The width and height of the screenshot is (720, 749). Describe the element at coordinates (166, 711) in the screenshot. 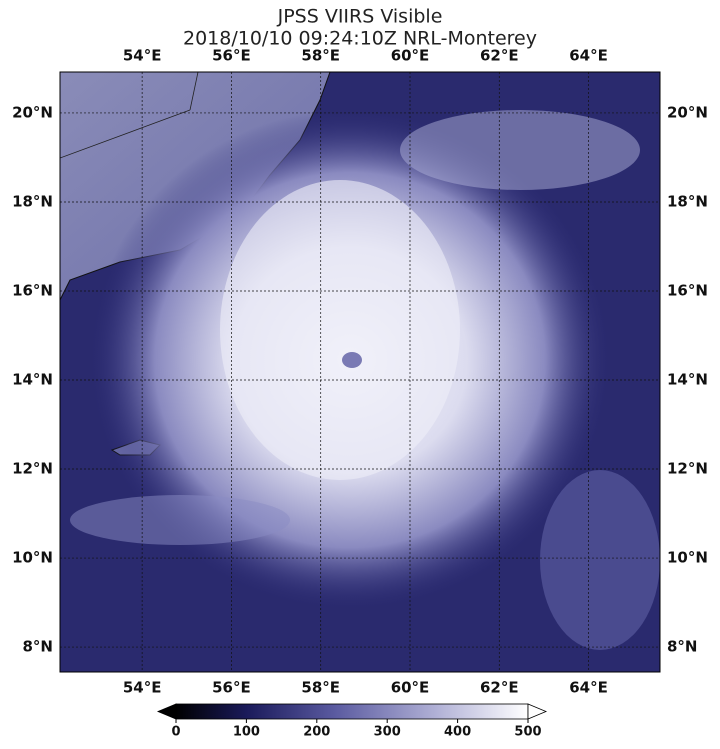

I see `colorbar-low-extension` at that location.